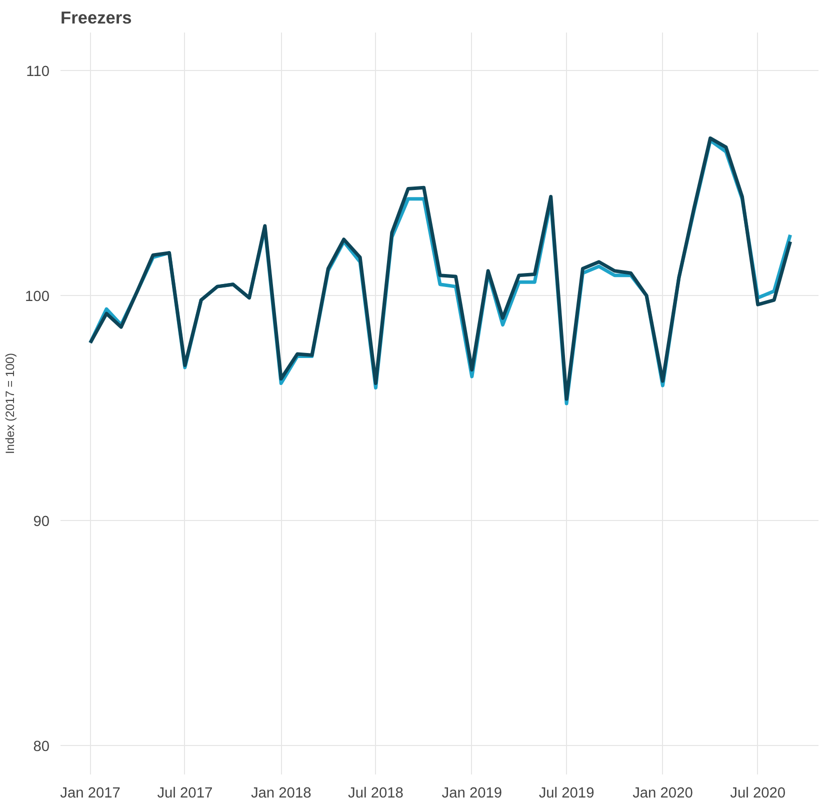 The width and height of the screenshot is (828, 804). What do you see at coordinates (41, 746) in the screenshot?
I see `y-tick-label: 80` at bounding box center [41, 746].